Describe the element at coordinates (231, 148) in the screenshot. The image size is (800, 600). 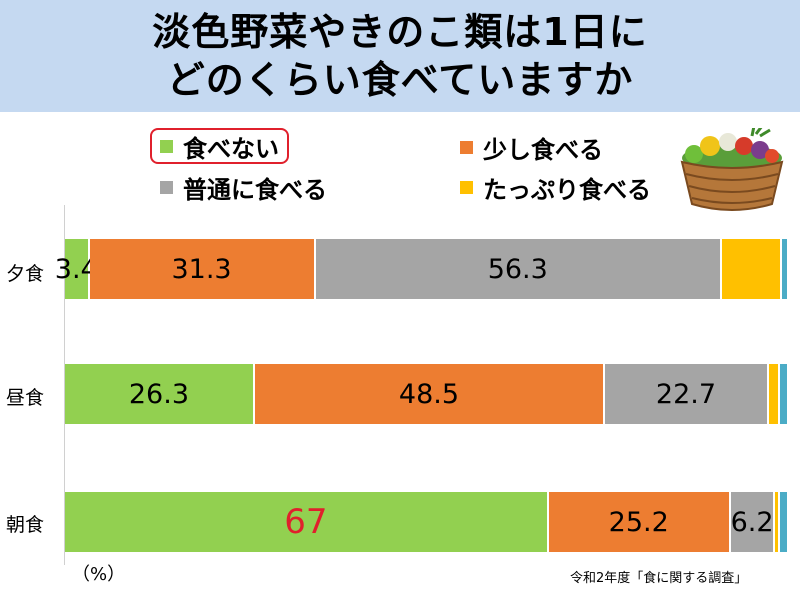
I see `legend-label-none: 食べない` at that location.